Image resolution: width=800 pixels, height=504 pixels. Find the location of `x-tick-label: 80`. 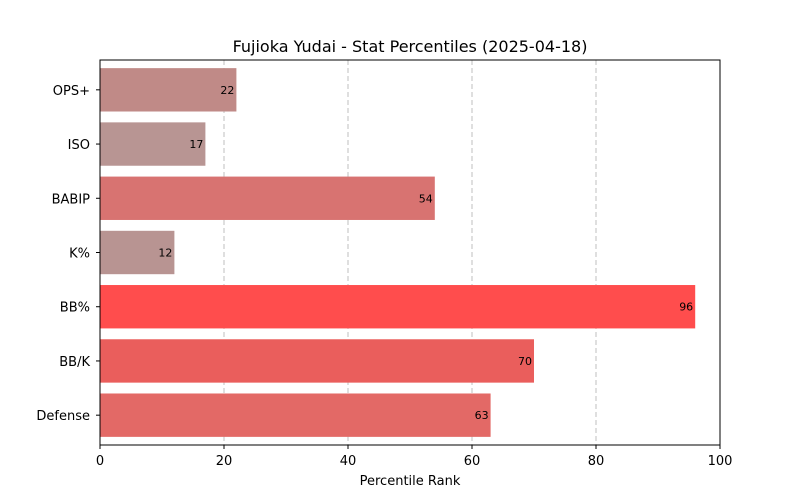

x-tick-label: 80 is located at coordinates (596, 461).